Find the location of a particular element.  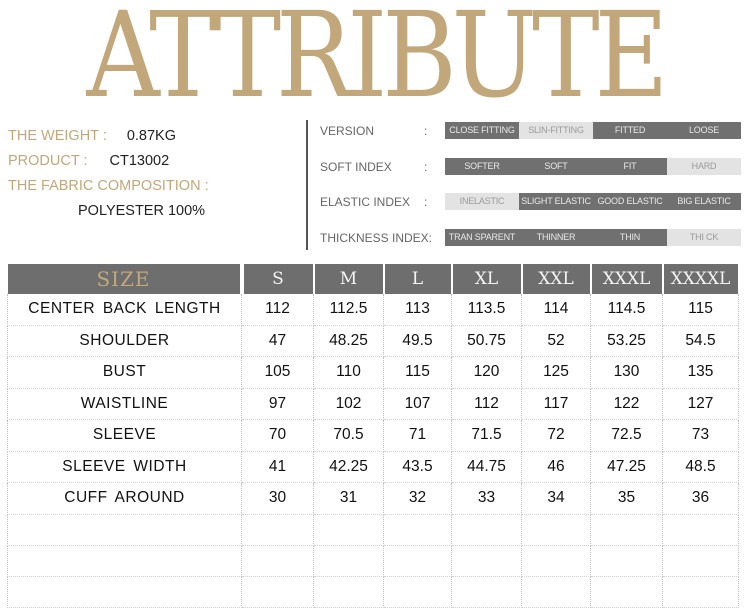

measurement-value: 34 is located at coordinates (556, 498).